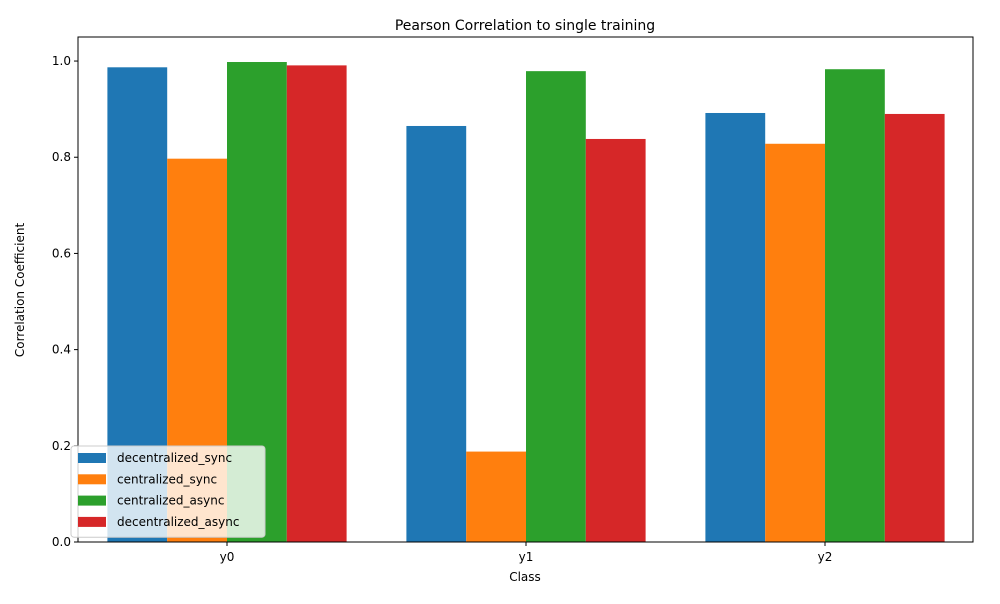 The image size is (1000, 604). Describe the element at coordinates (436, 333) in the screenshot. I see `bar-decentralized_sync-y1` at that location.